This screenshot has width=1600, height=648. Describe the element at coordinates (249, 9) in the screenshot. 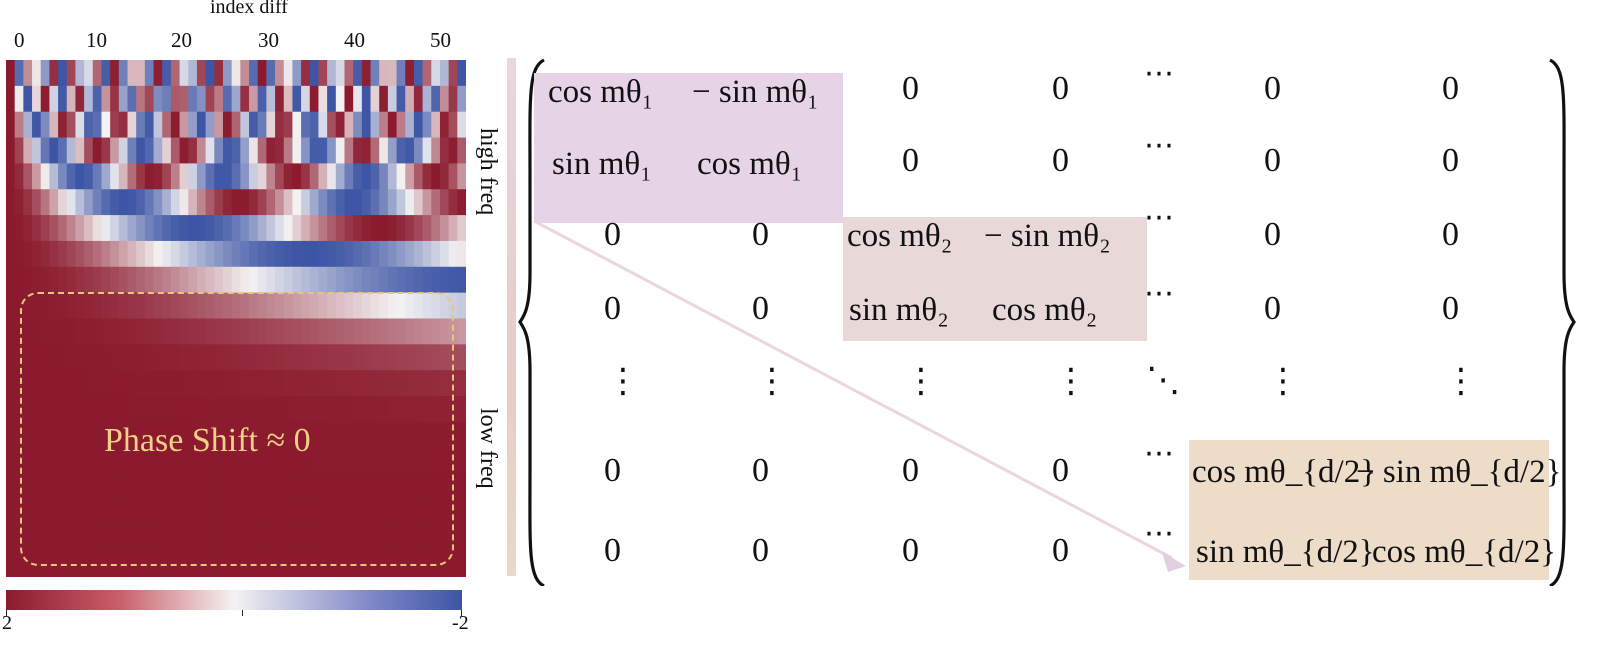

I see `x-axis-title: index diff` at that location.